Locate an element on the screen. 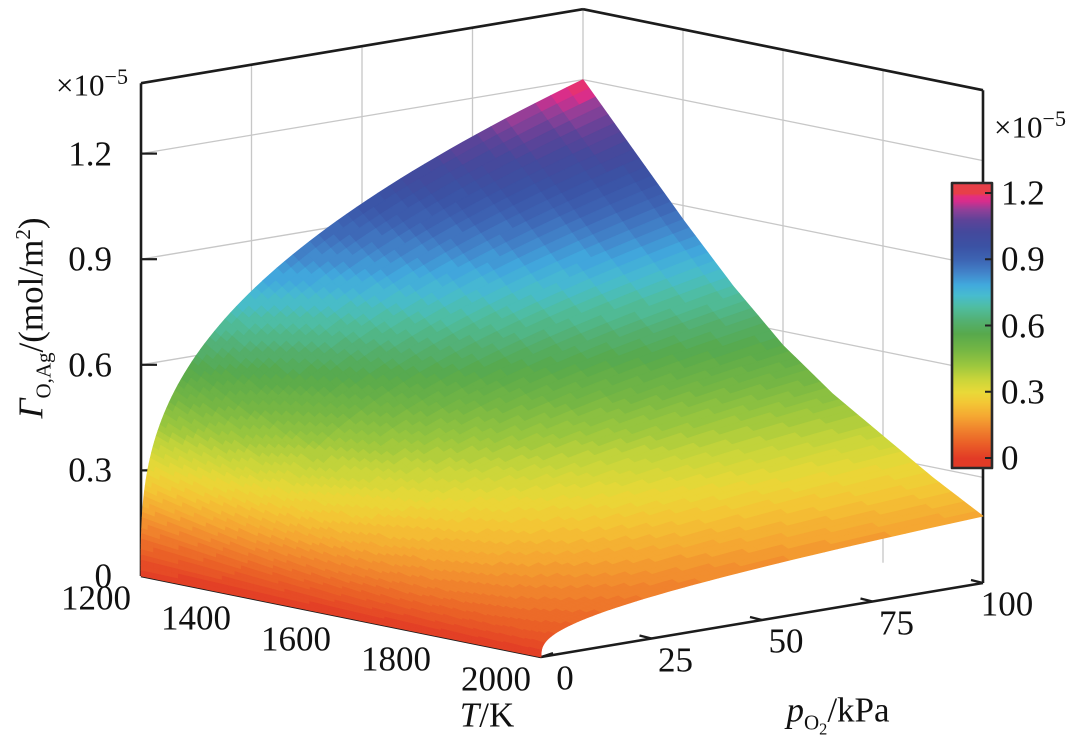 Image resolution: width=1080 pixels, height=749 pixels. p-axis-tick-label: 50 is located at coordinates (786, 641).